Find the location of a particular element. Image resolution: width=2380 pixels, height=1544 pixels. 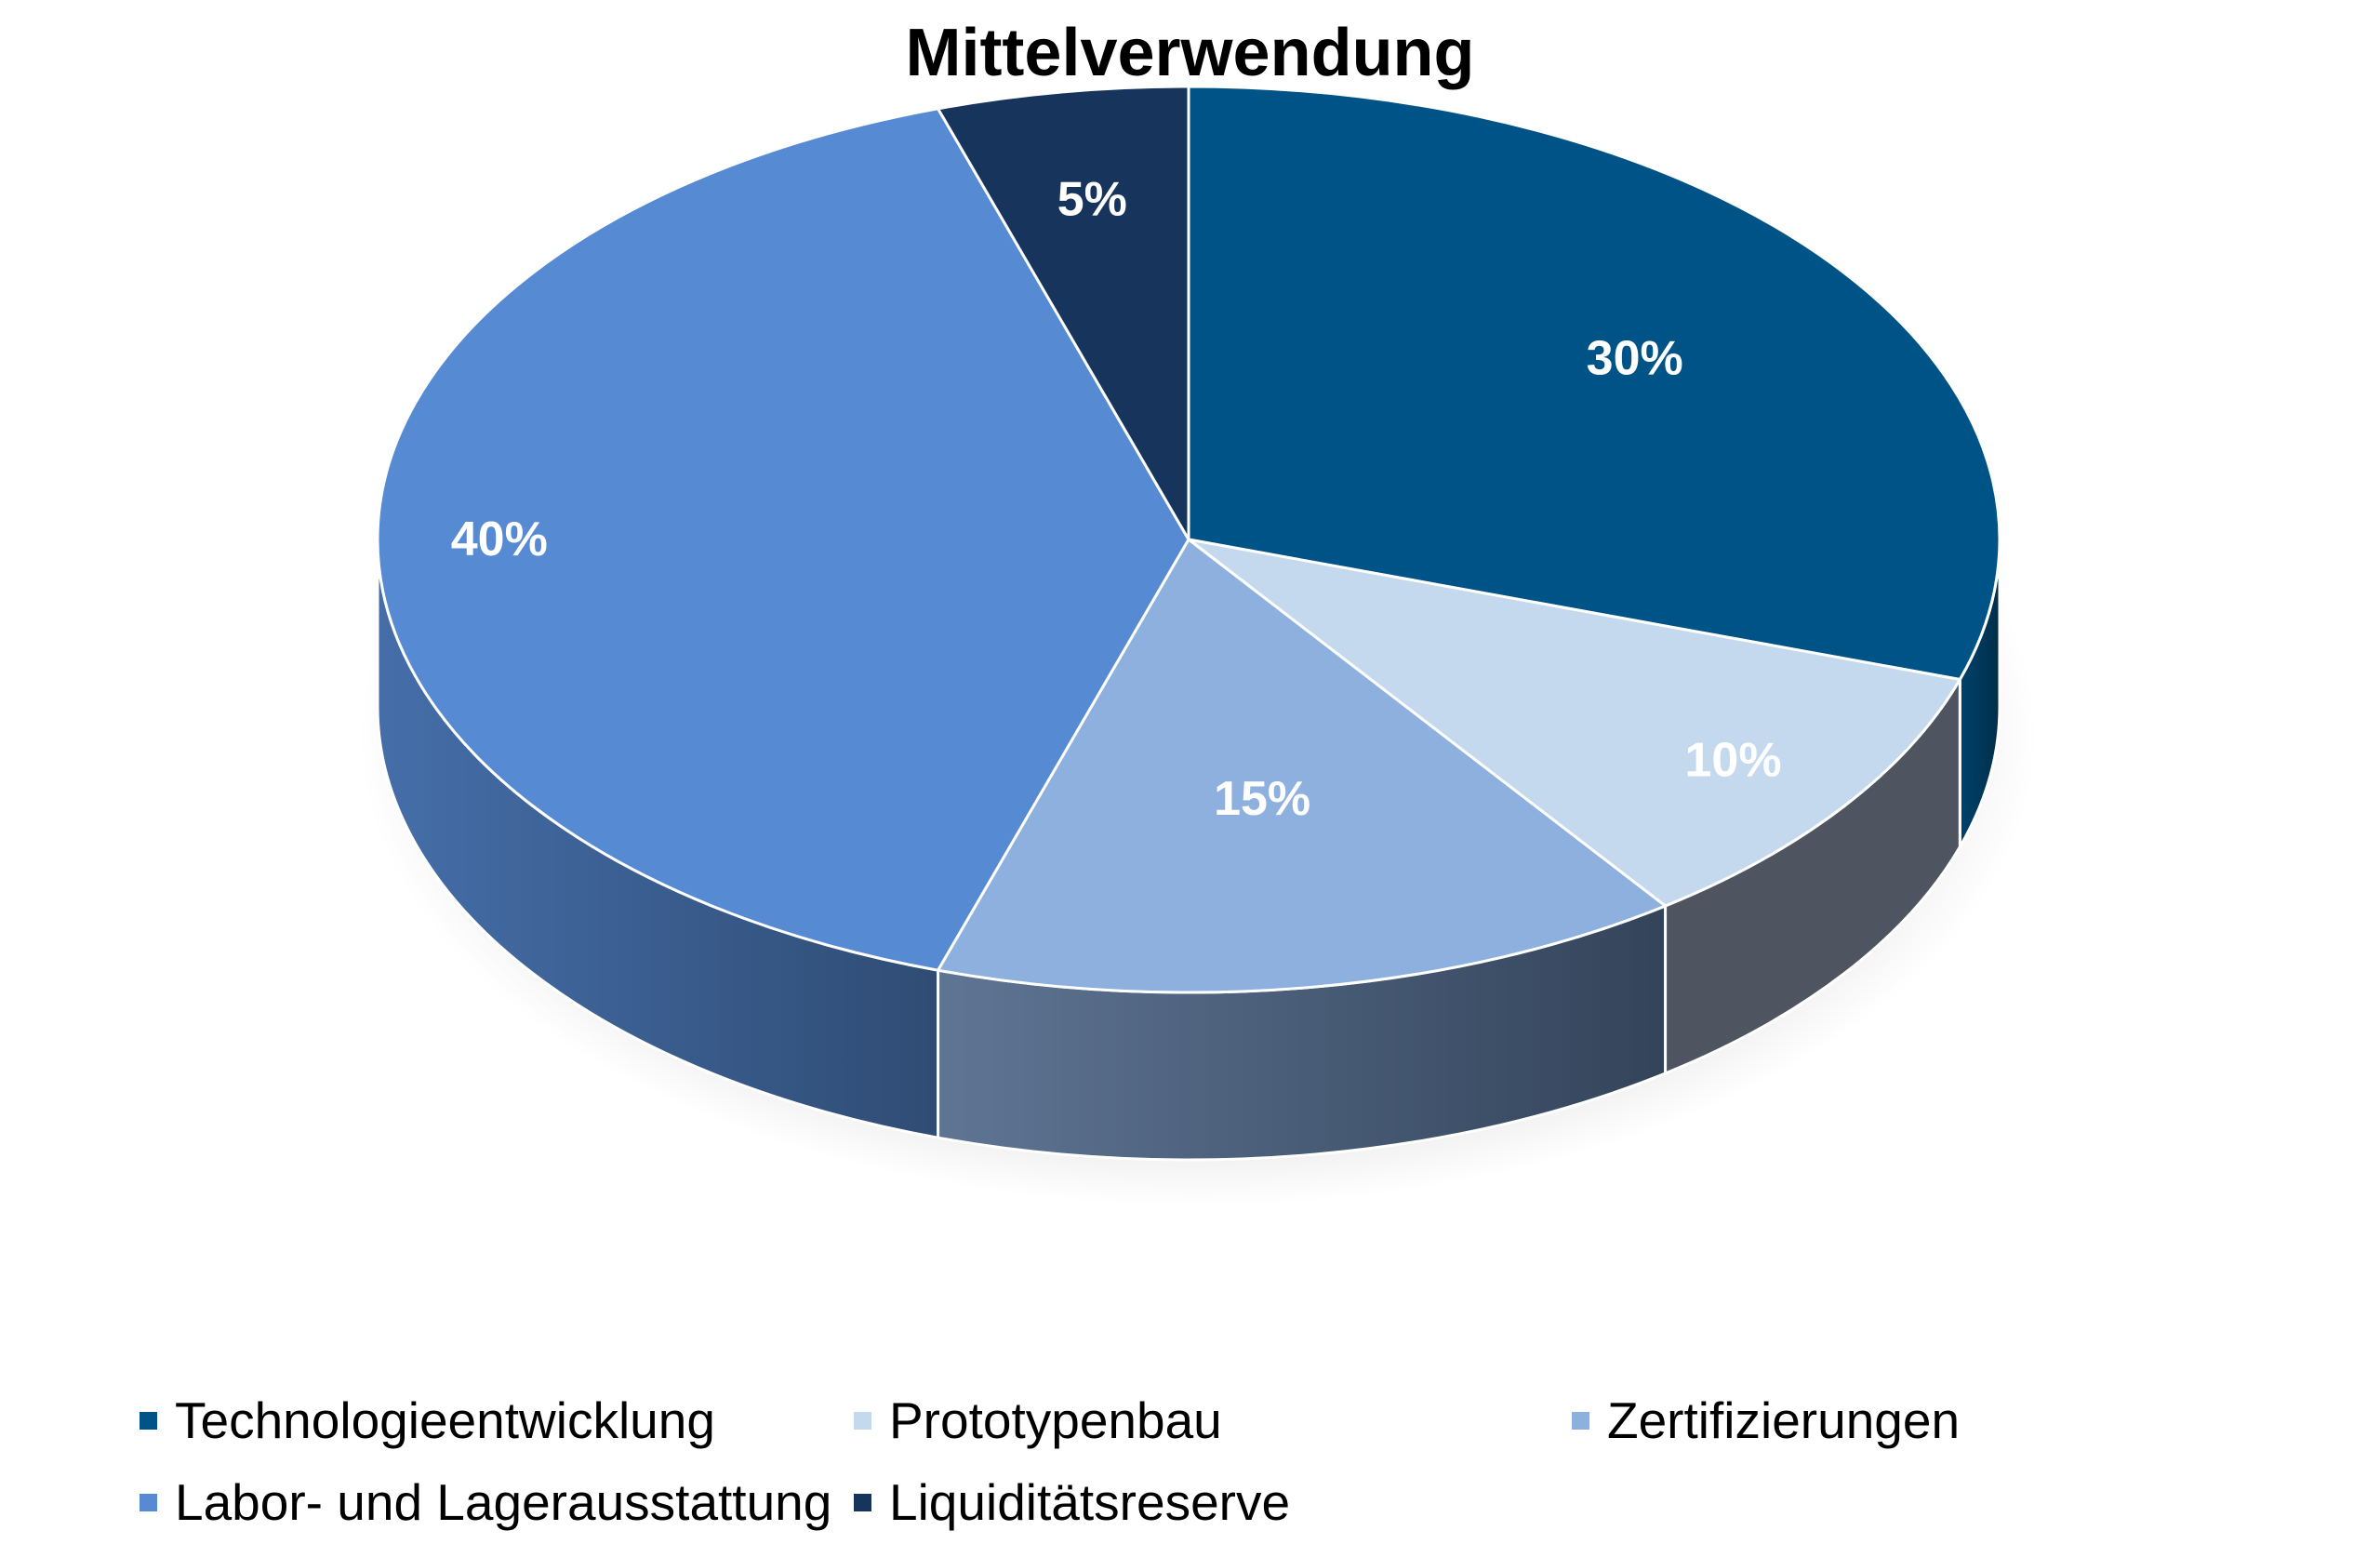

pie-slice-zertifizierungen is located at coordinates (1302, 766).